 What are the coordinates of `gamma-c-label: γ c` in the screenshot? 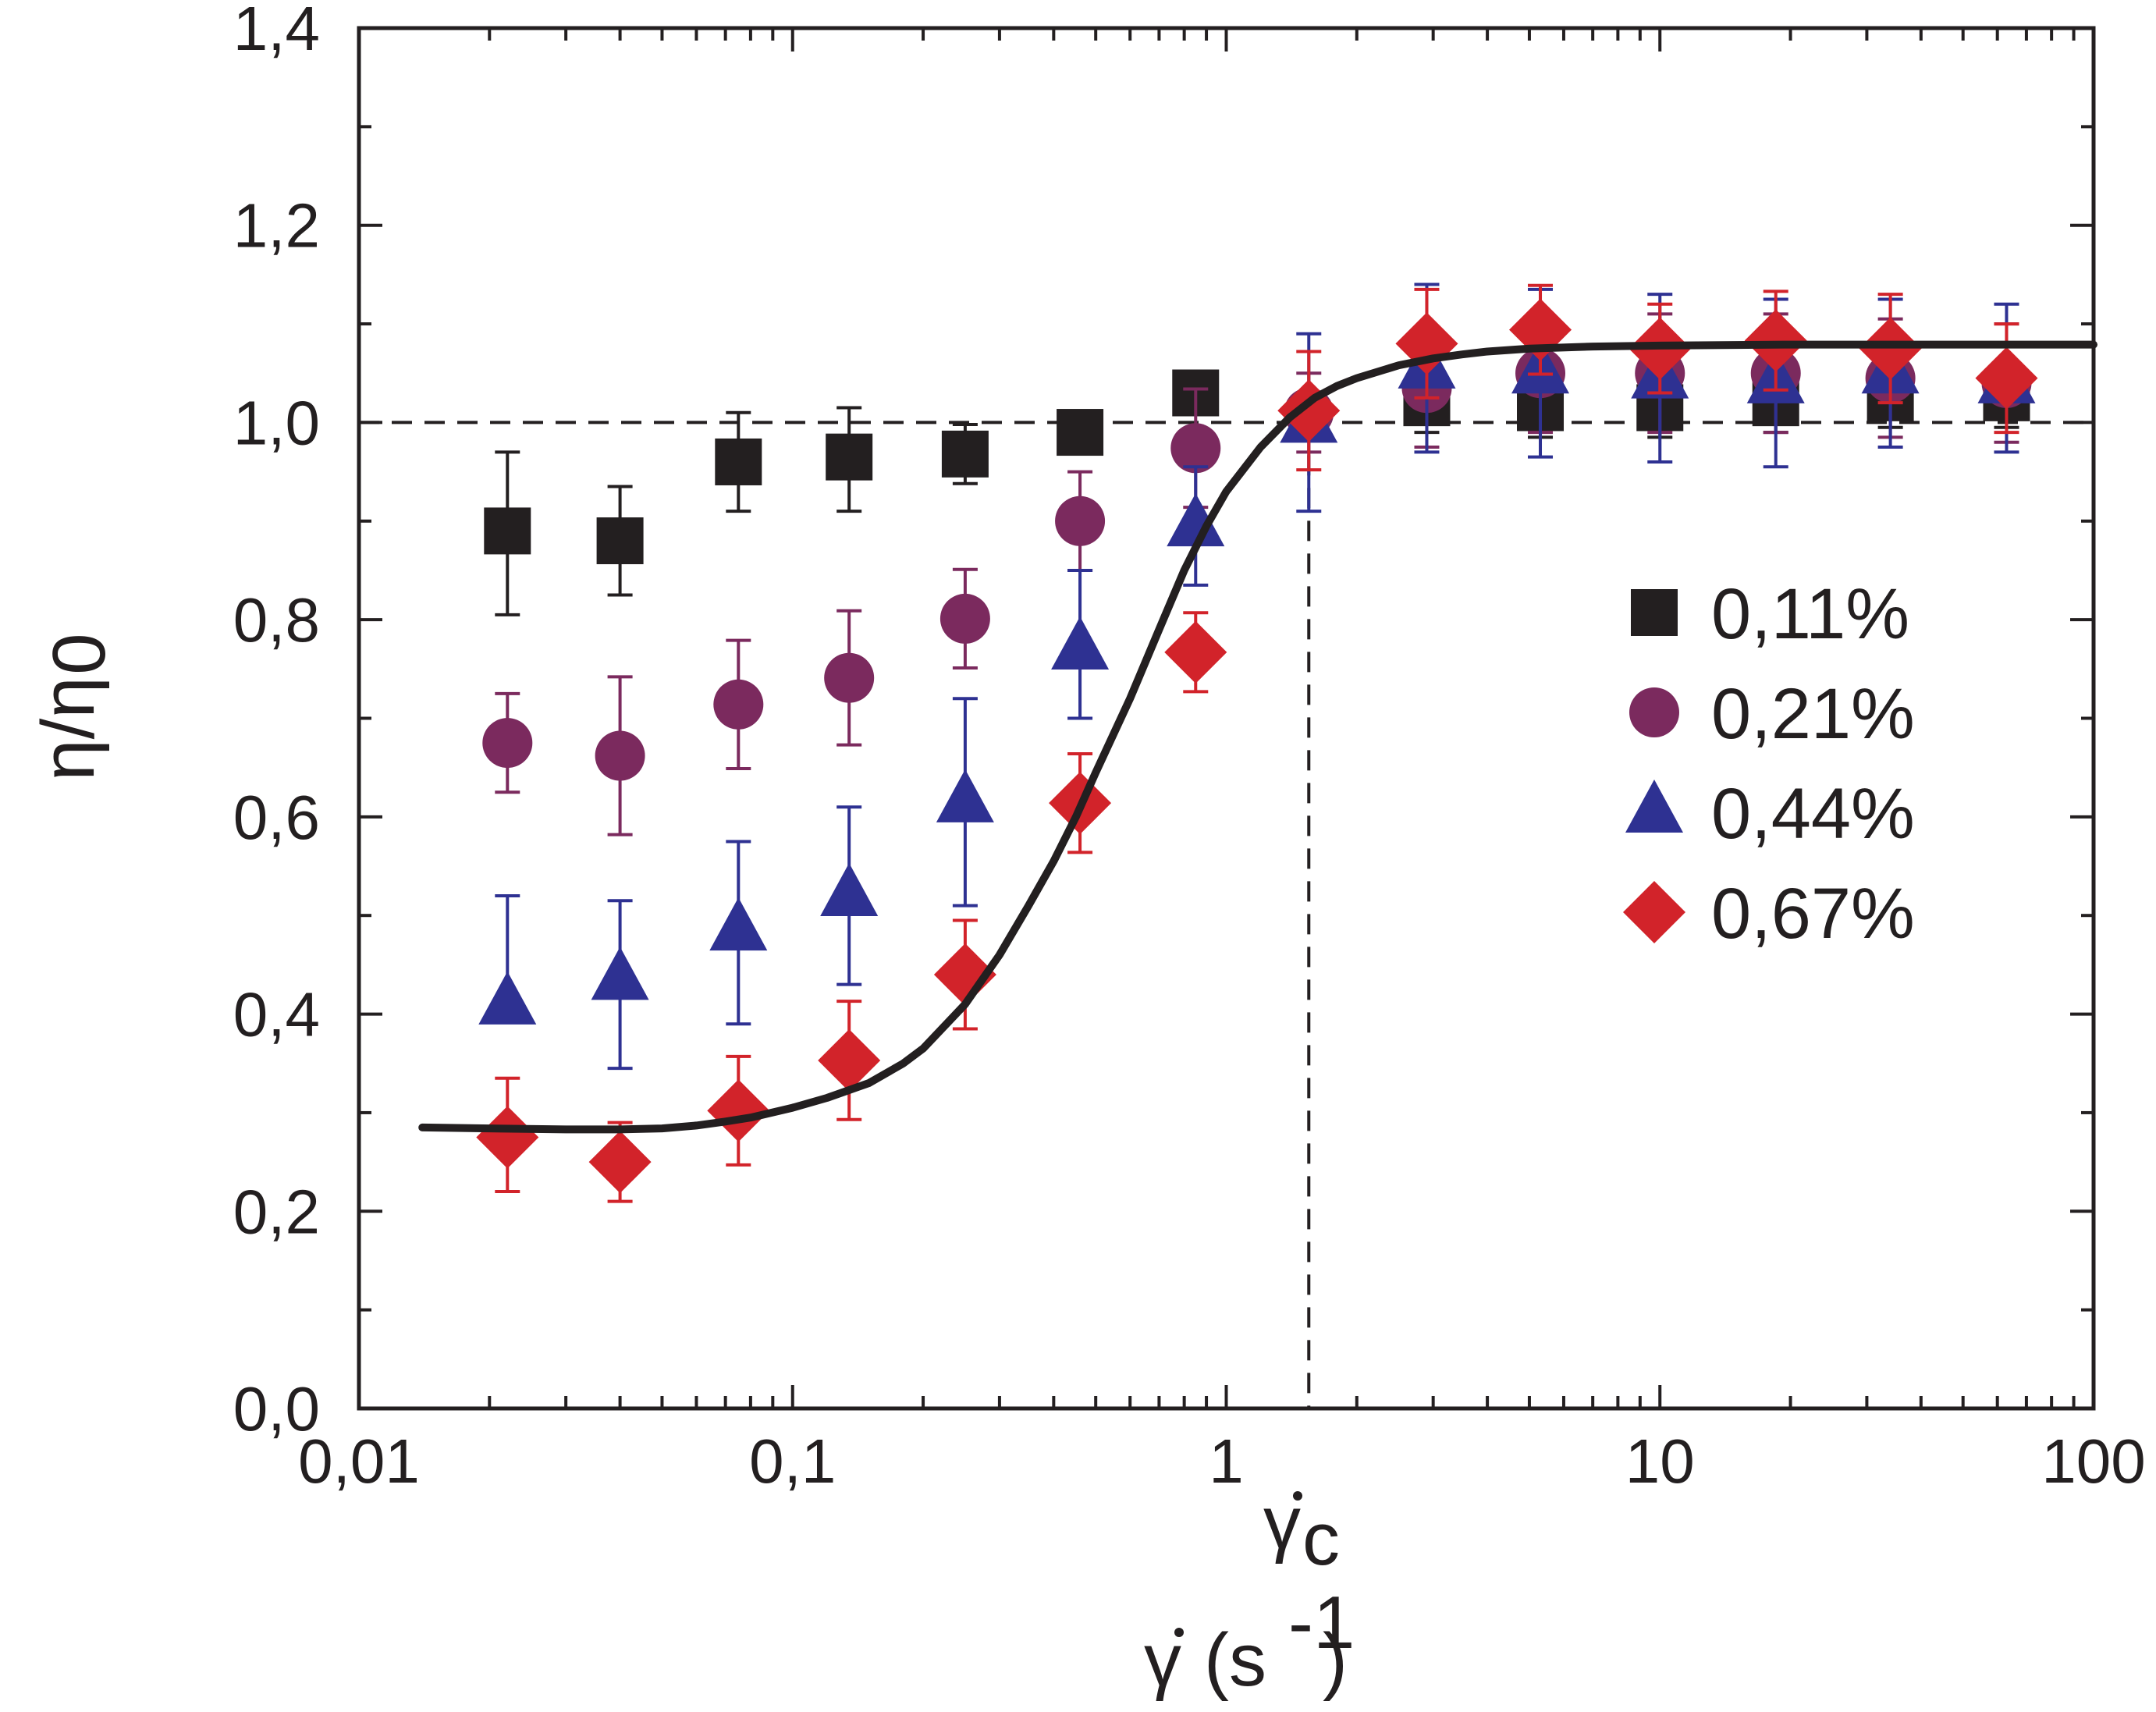 It's located at (1301, 1531).